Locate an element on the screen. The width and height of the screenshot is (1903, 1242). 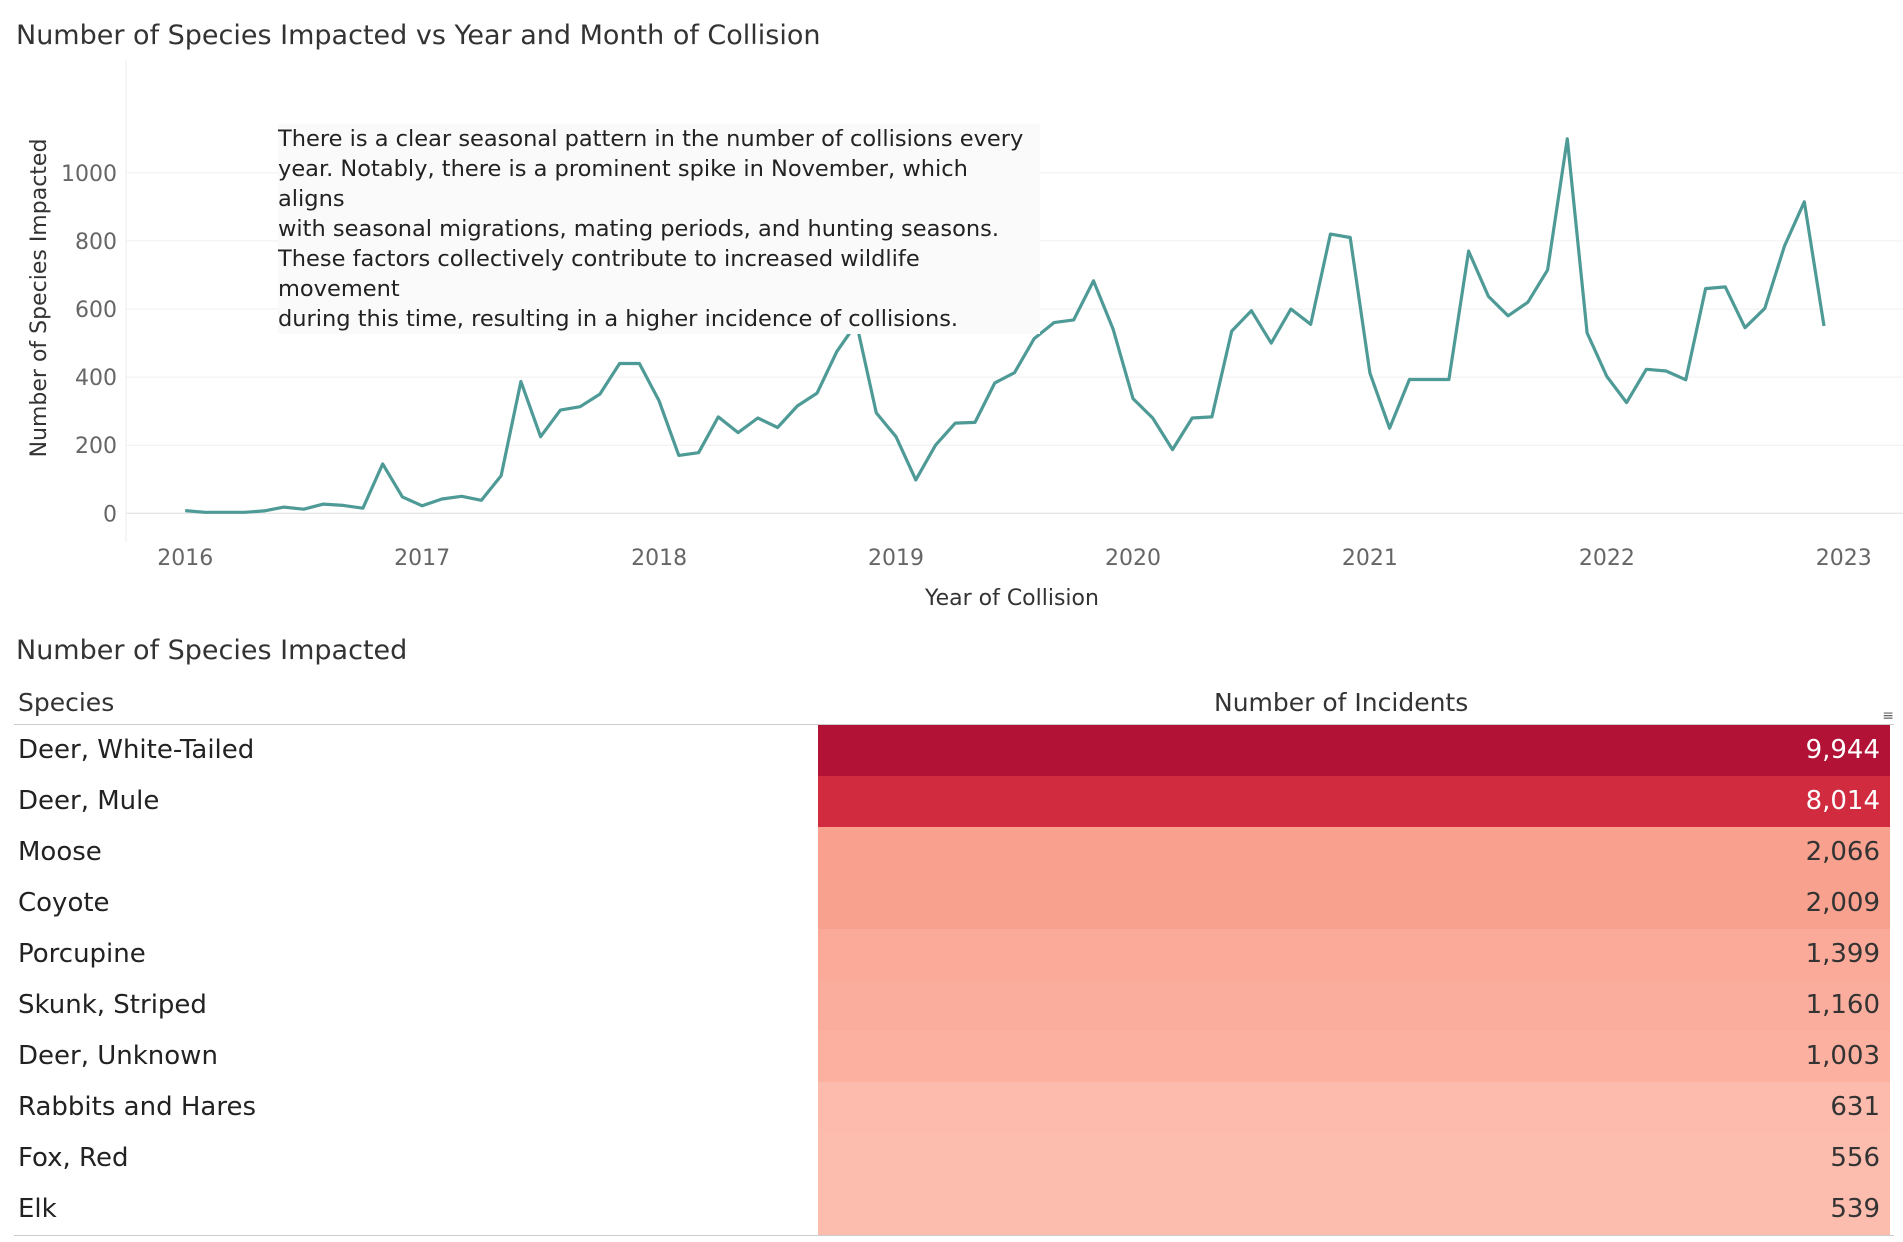
table-row: Elk 539 is located at coordinates (954, 1209).